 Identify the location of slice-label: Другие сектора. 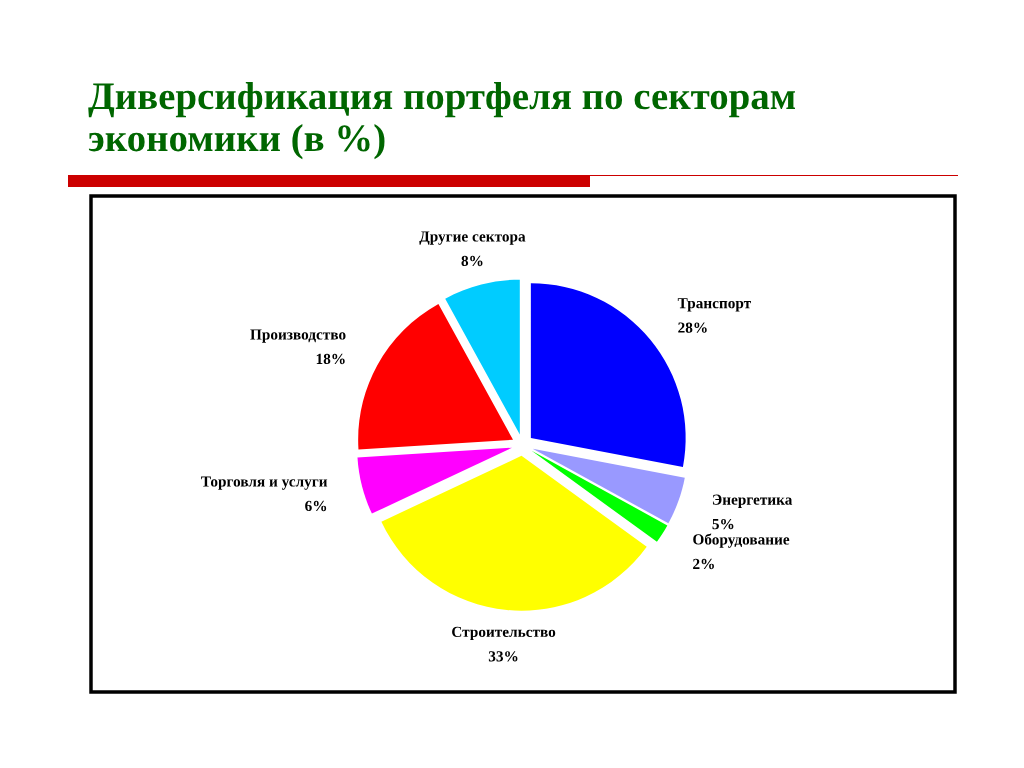
(472, 238).